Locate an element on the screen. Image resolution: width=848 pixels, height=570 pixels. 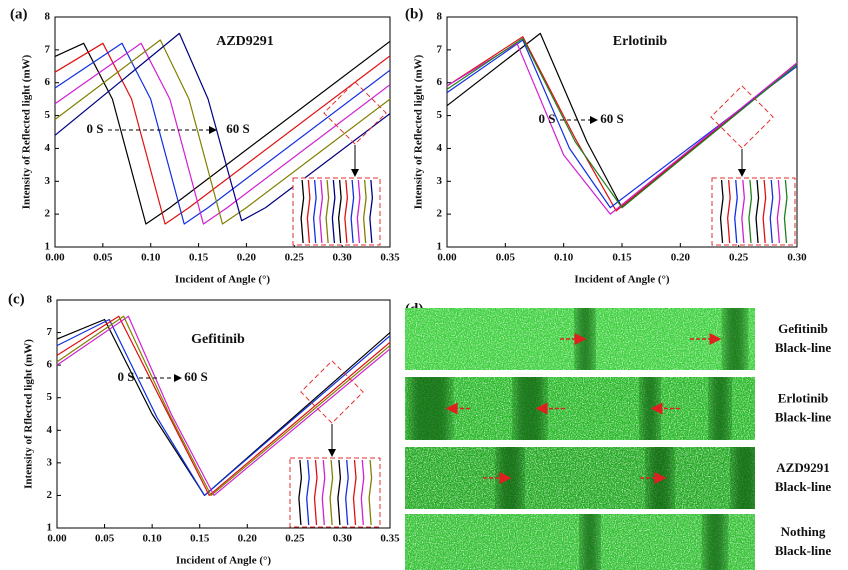
chart-title: AZD9291 is located at coordinates (245, 41).